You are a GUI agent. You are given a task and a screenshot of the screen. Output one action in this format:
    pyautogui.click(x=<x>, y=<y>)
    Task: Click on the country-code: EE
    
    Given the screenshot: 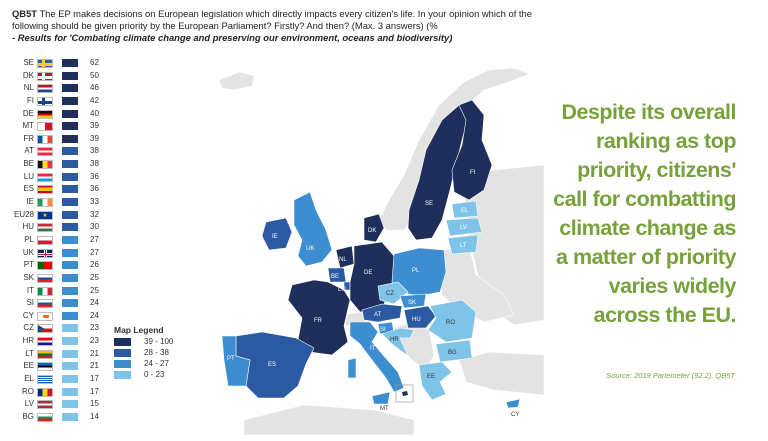 What is the action you would take?
    pyautogui.click(x=28, y=366)
    